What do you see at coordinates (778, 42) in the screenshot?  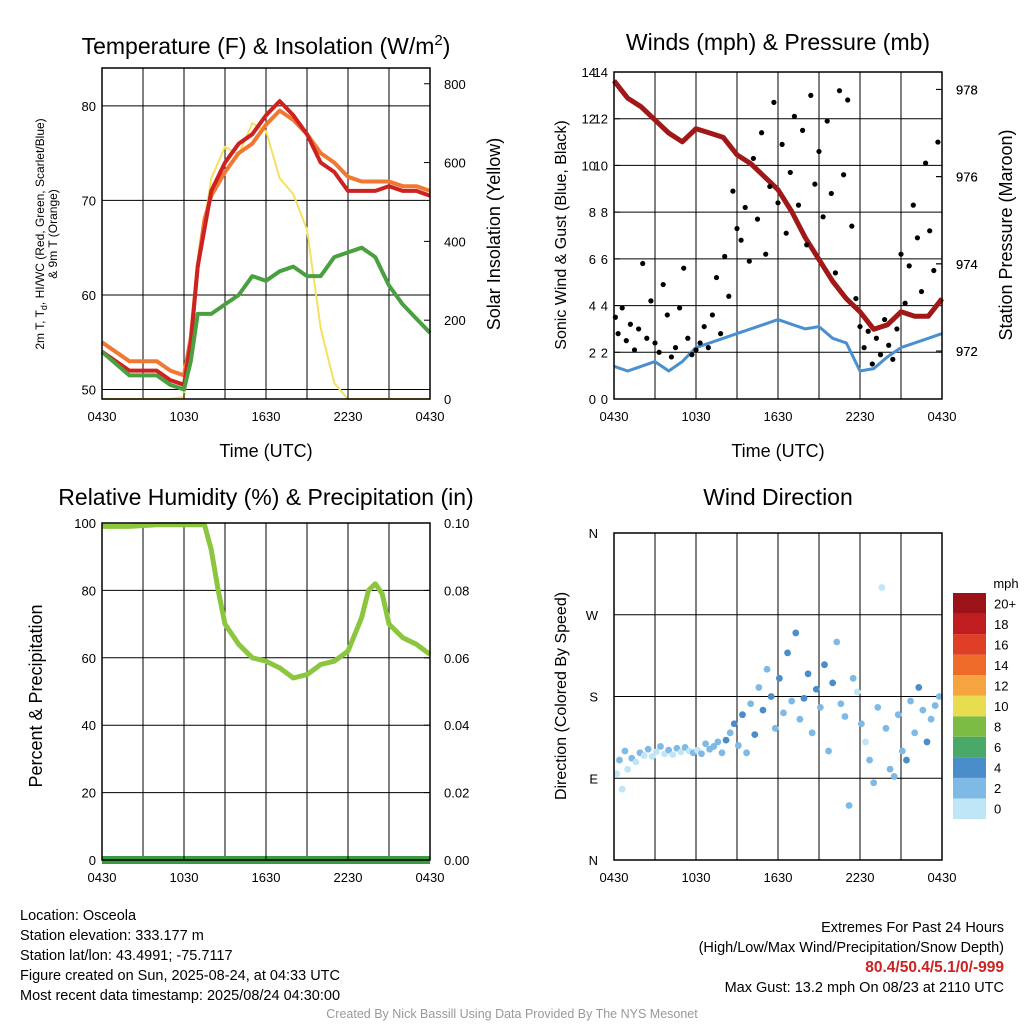 I see `panel-winds-title: Winds (mph) & Pressure (mb)` at bounding box center [778, 42].